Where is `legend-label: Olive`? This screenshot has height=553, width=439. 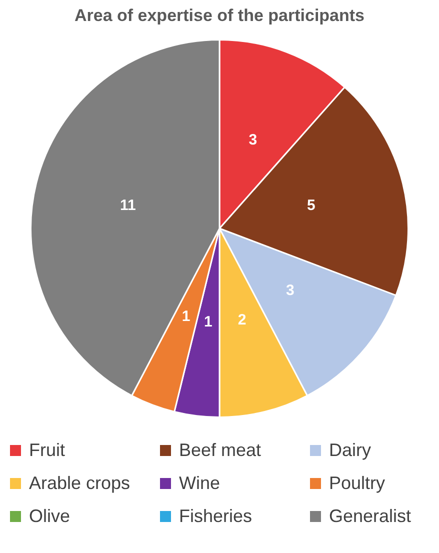 legend-label: Olive is located at coordinates (49, 516).